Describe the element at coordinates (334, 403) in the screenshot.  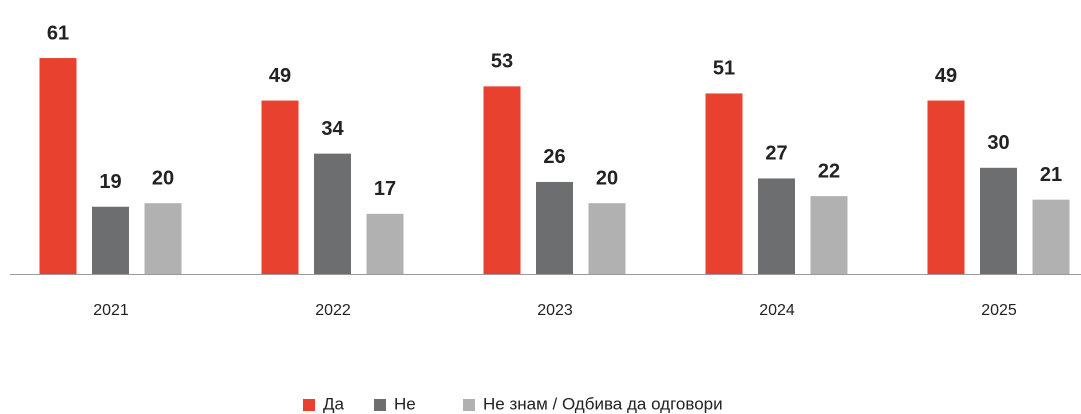
I see `legend-label: Да` at that location.